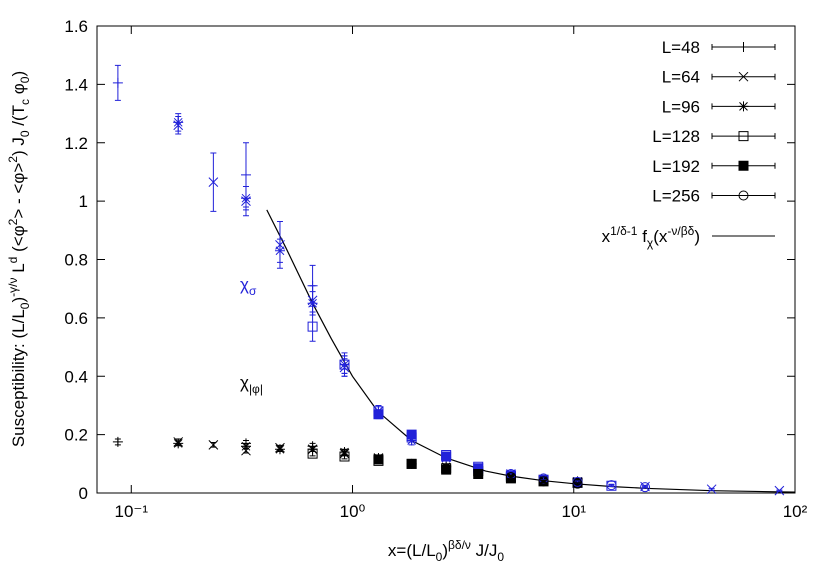 The image size is (830, 581). I want to click on y-label-part: L, so click(18, 270).